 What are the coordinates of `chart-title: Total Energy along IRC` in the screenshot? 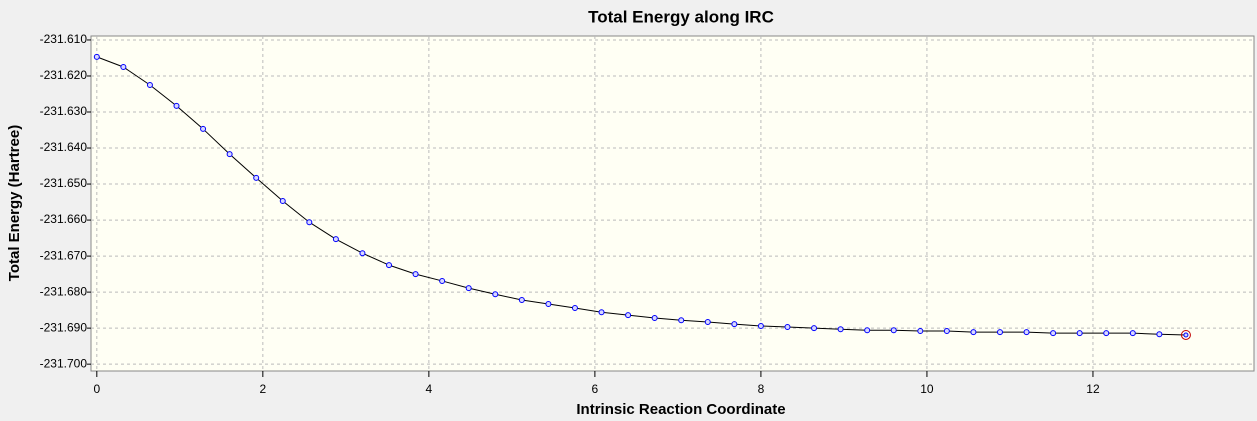 It's located at (681, 16).